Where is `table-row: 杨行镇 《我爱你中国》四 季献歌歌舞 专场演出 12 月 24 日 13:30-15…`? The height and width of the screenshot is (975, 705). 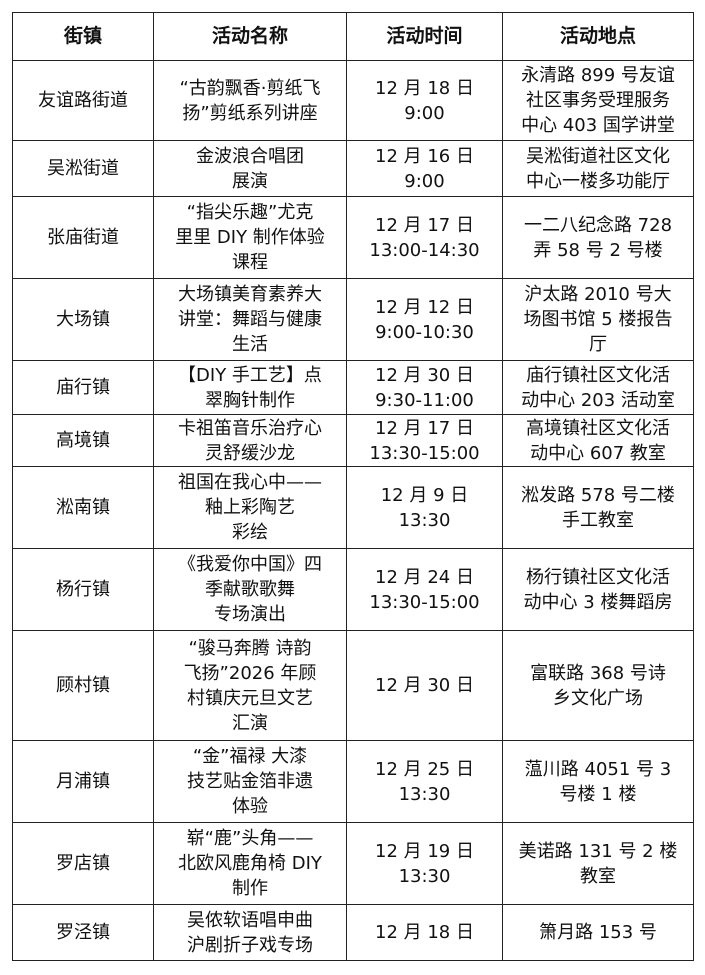 table-row: 杨行镇 《我爱你中国》四 季献歌歌舞 专场演出 12 月 24 日 13:30-15… is located at coordinates (353, 589).